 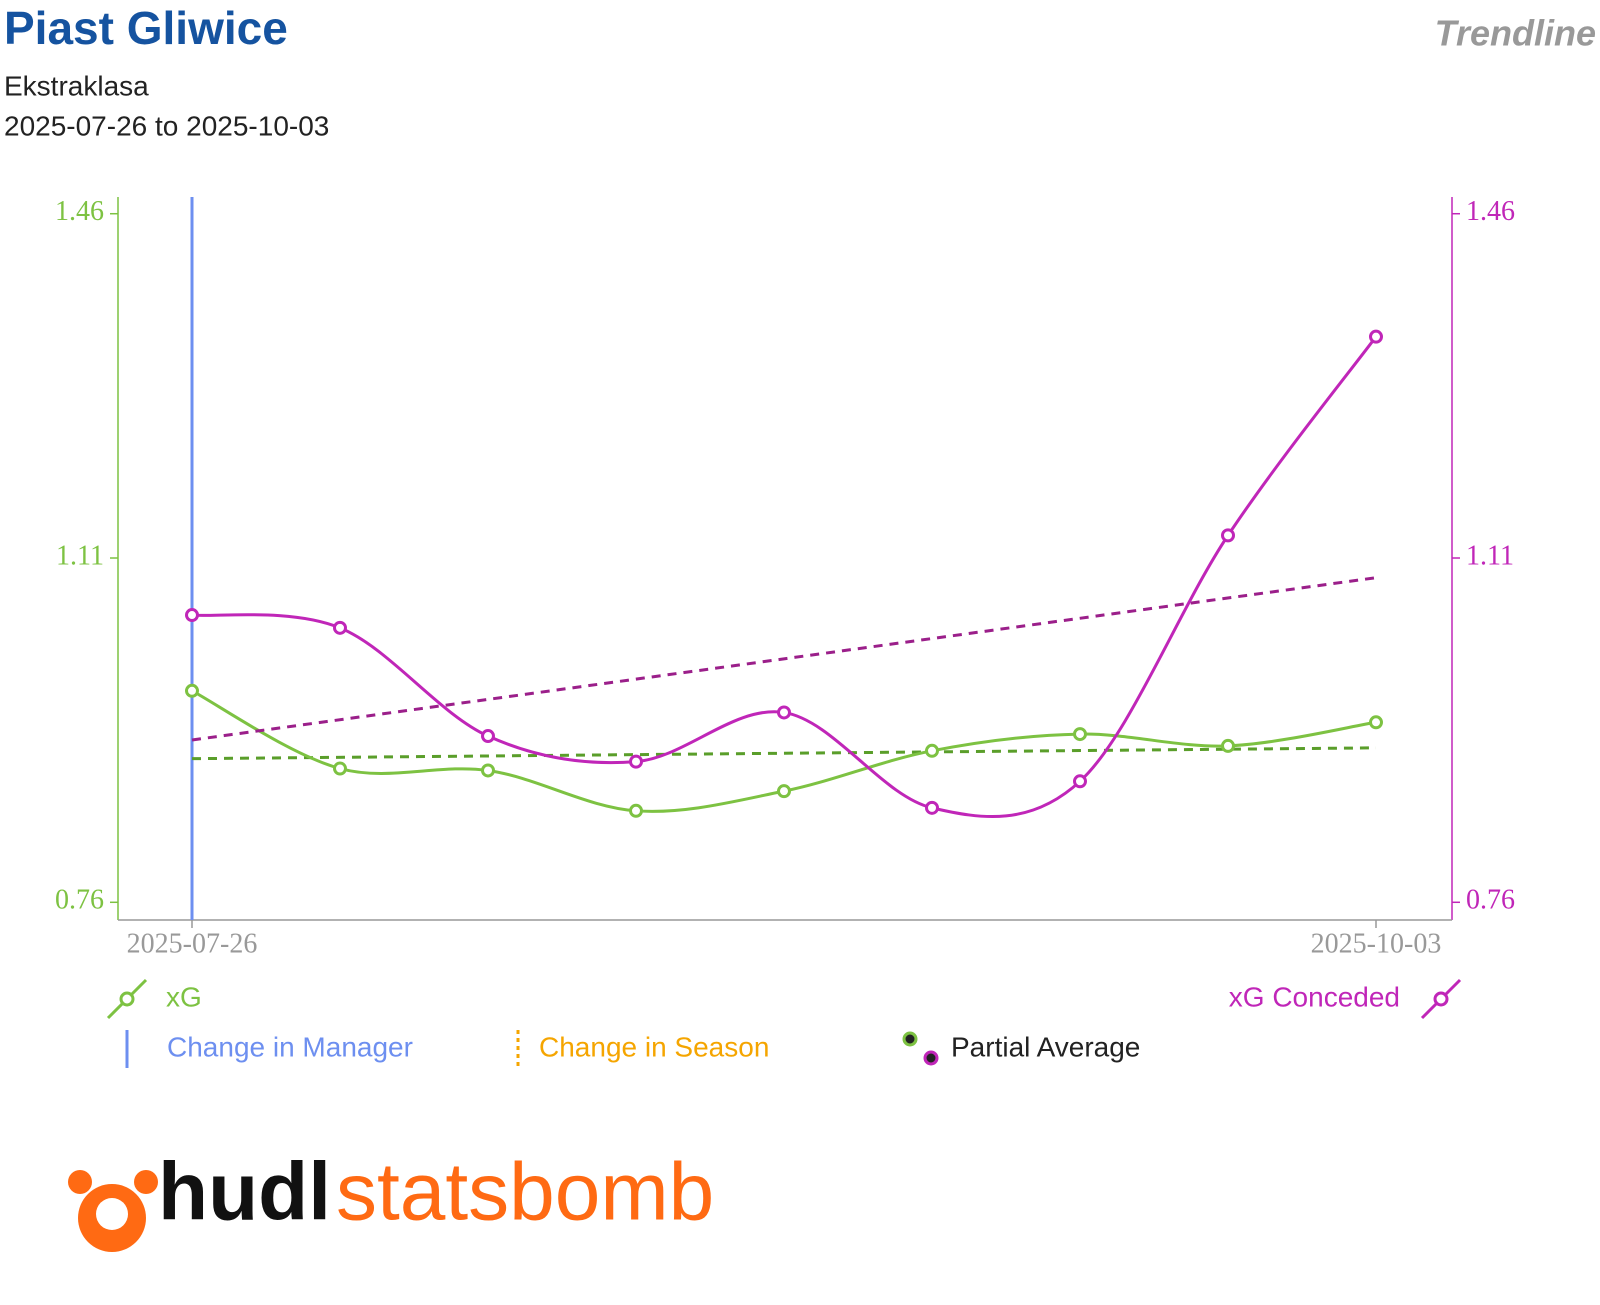 What do you see at coordinates (166, 125) in the screenshot?
I see `date-range: 2025-07-26 to 2025-10-03` at bounding box center [166, 125].